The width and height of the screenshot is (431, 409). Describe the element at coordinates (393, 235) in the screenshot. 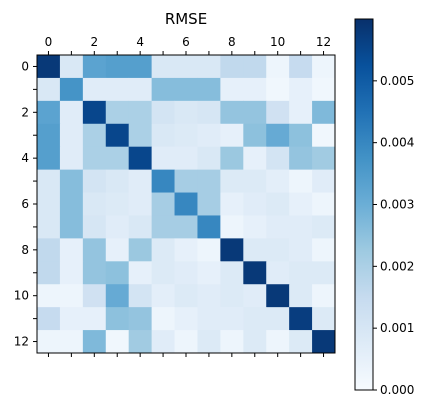

I see `colorbar-ticks: 0.000 0.001 0.002 0.003 0.004 0.005` at that location.